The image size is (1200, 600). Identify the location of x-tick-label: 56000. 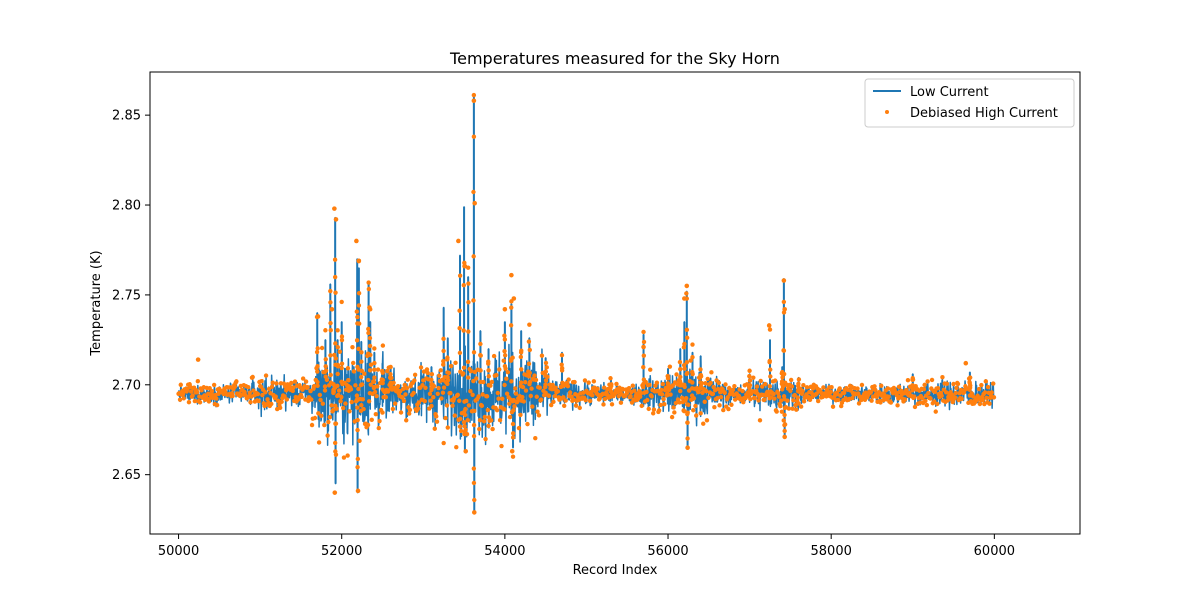
(667, 551).